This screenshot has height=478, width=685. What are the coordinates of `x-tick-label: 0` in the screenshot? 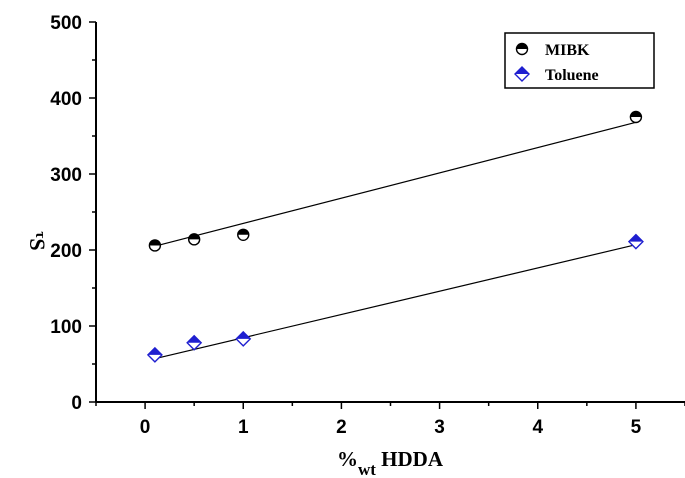 It's located at (145, 427).